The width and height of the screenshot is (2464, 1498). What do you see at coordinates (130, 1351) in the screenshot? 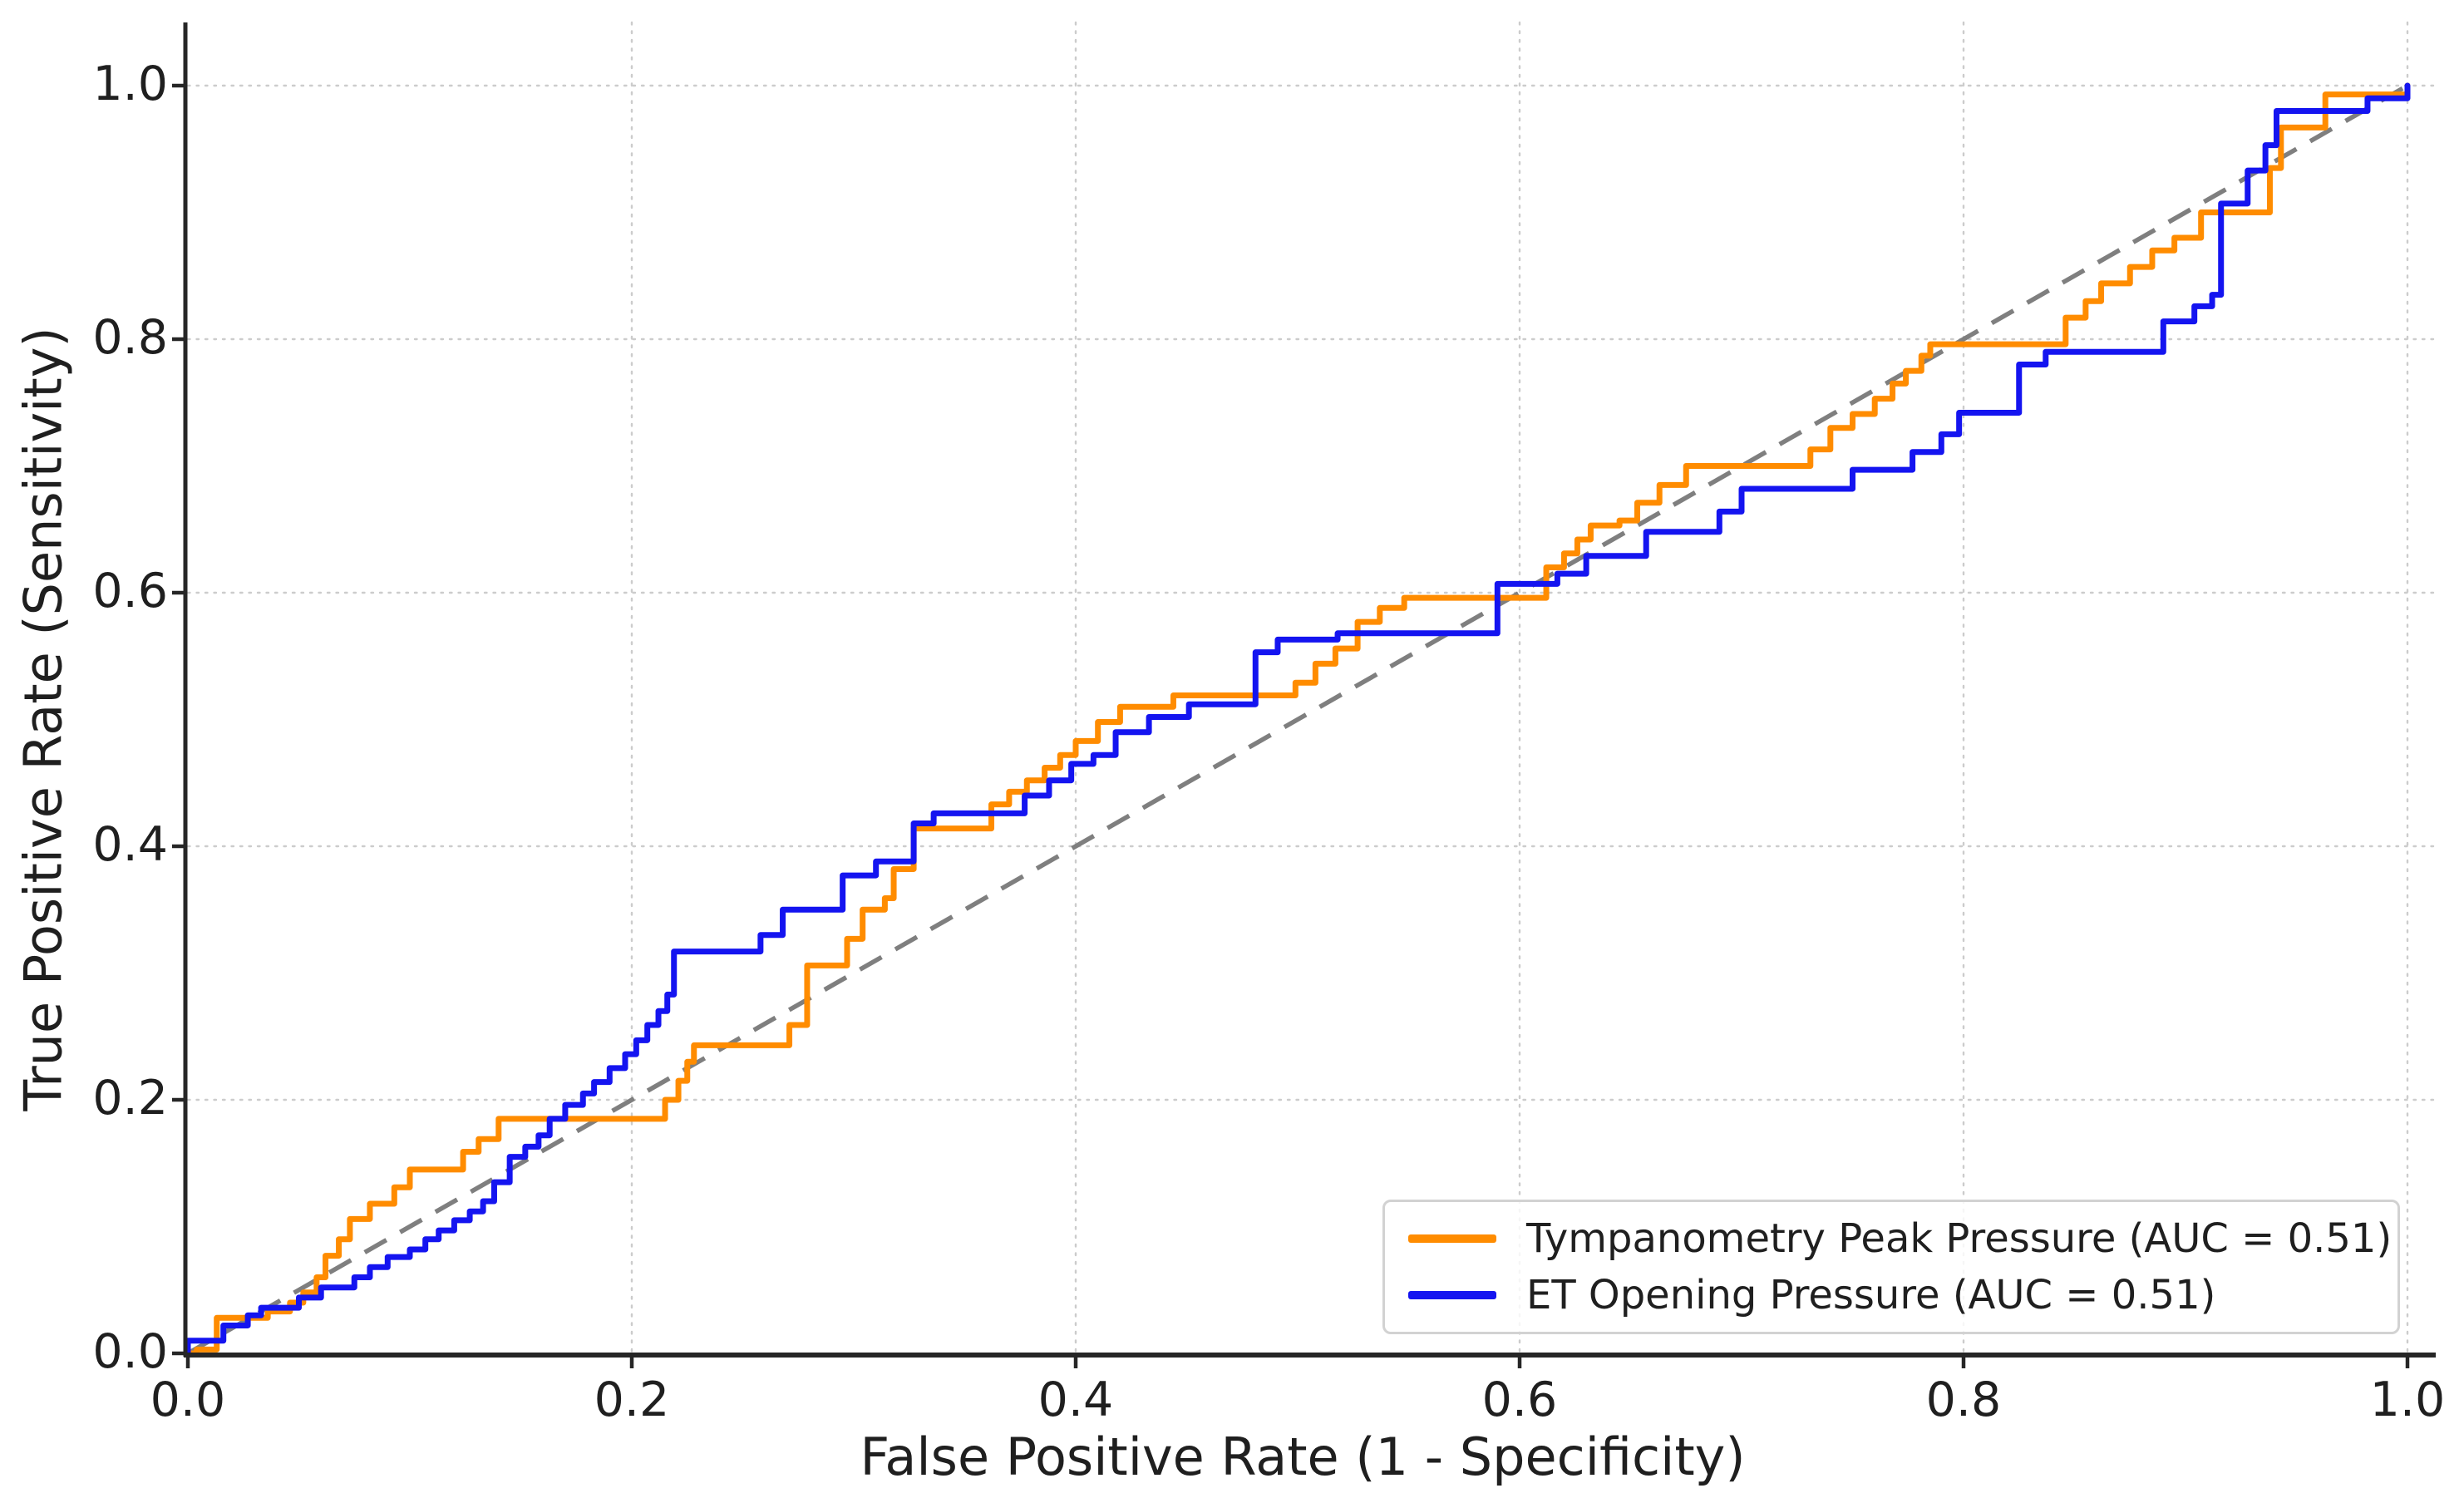
I see `y-tick-label-0: 0.0` at bounding box center [130, 1351].